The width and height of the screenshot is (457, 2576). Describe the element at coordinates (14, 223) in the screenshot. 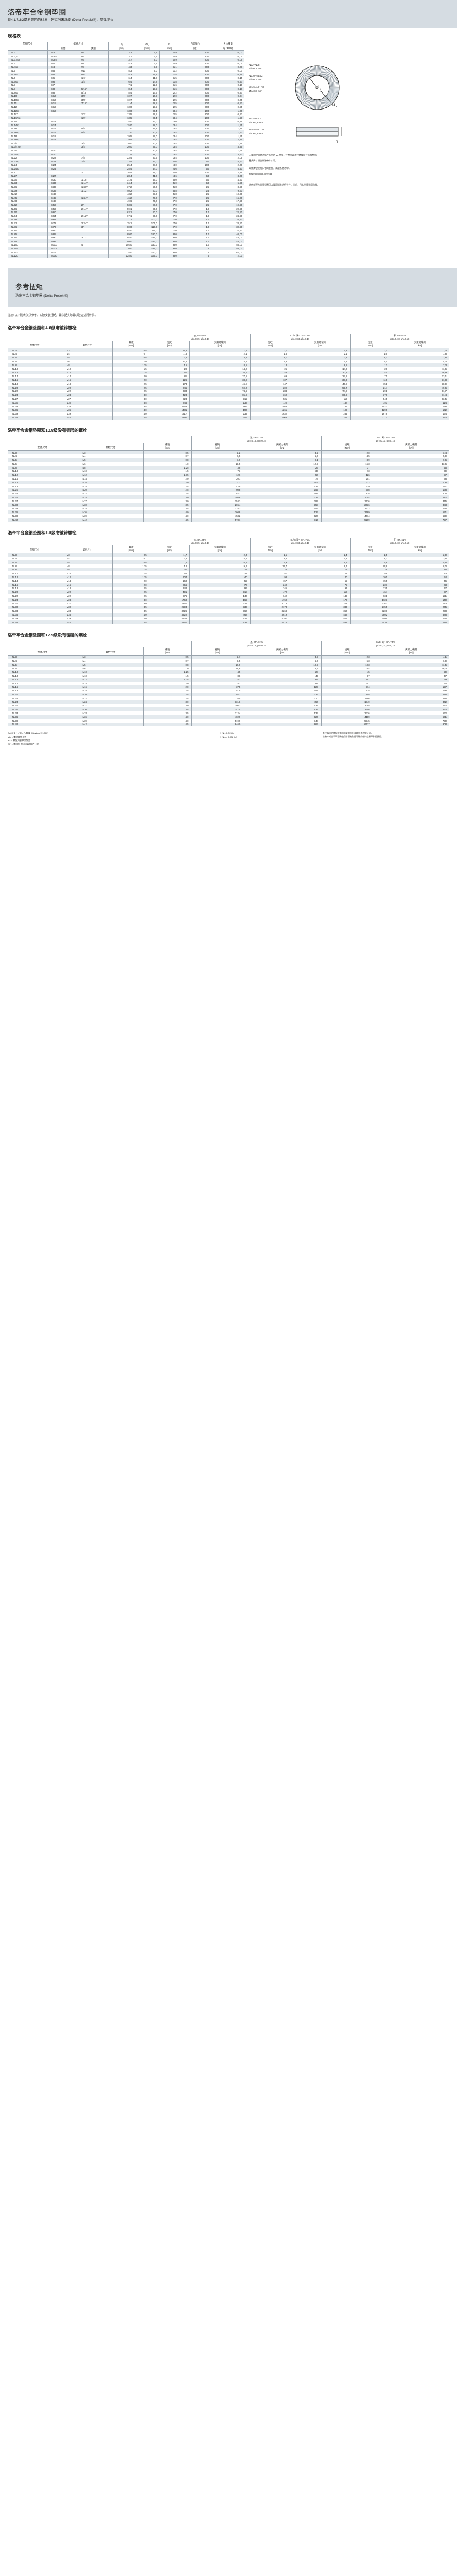

I see `table-cell: NL72` at that location.